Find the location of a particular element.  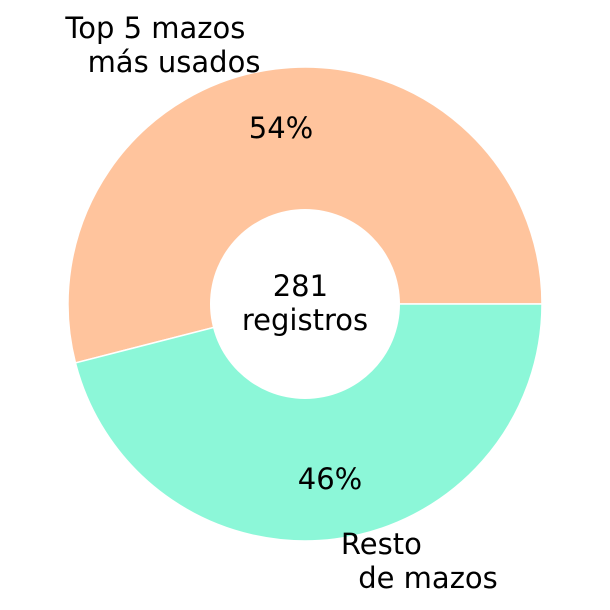

donut-hole is located at coordinates (305, 304).